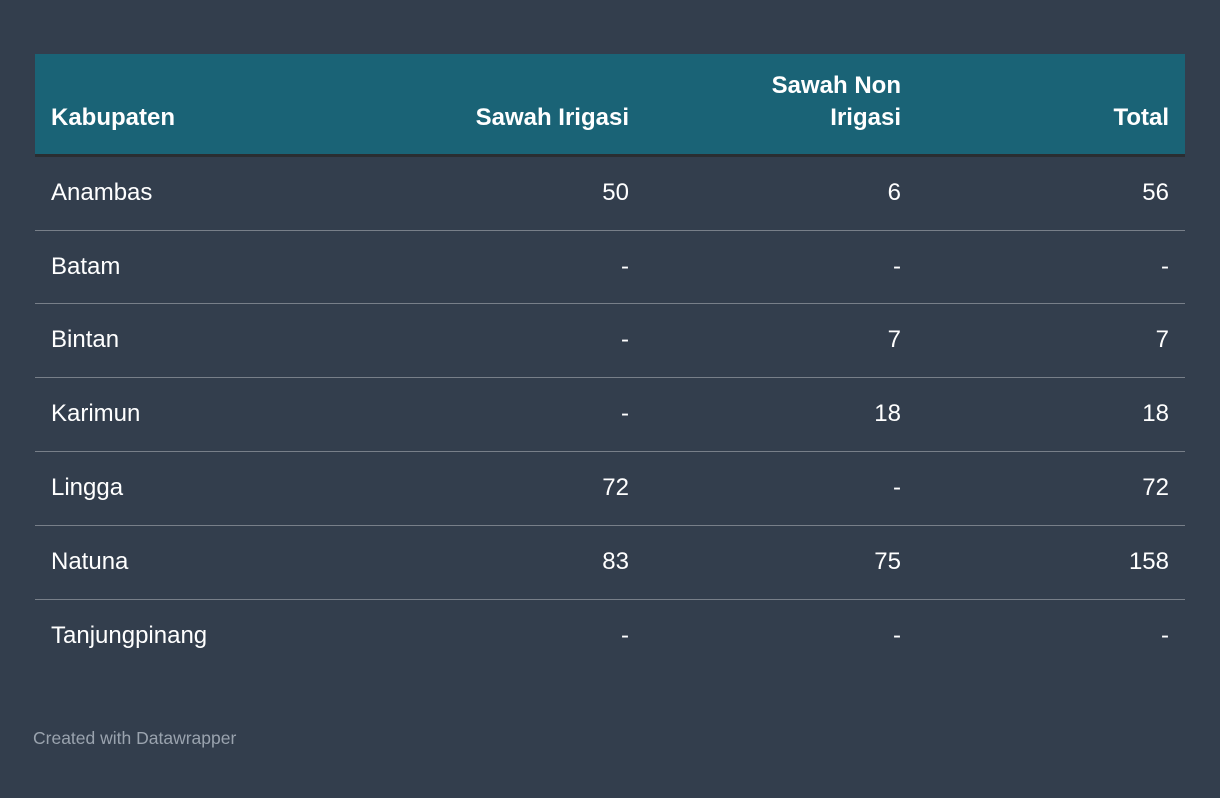 Image resolution: width=1220 pixels, height=798 pixels. I want to click on table-row: Tanjungpinang - - -, so click(610, 635).